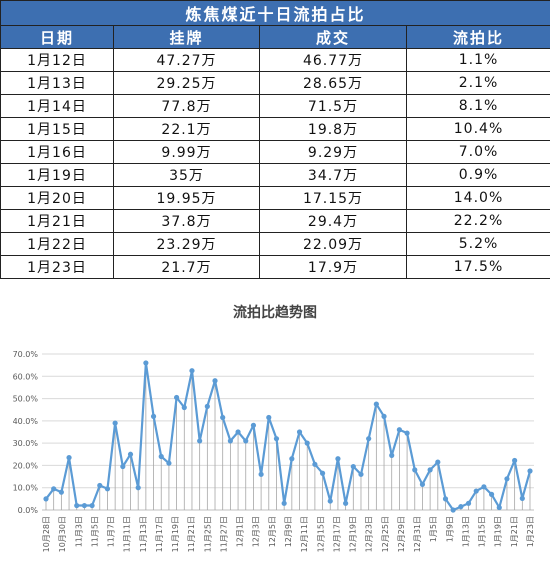 The width and height of the screenshot is (550, 577). Describe the element at coordinates (433, 529) in the screenshot. I see `x-tick-label: 1月5日` at that location.